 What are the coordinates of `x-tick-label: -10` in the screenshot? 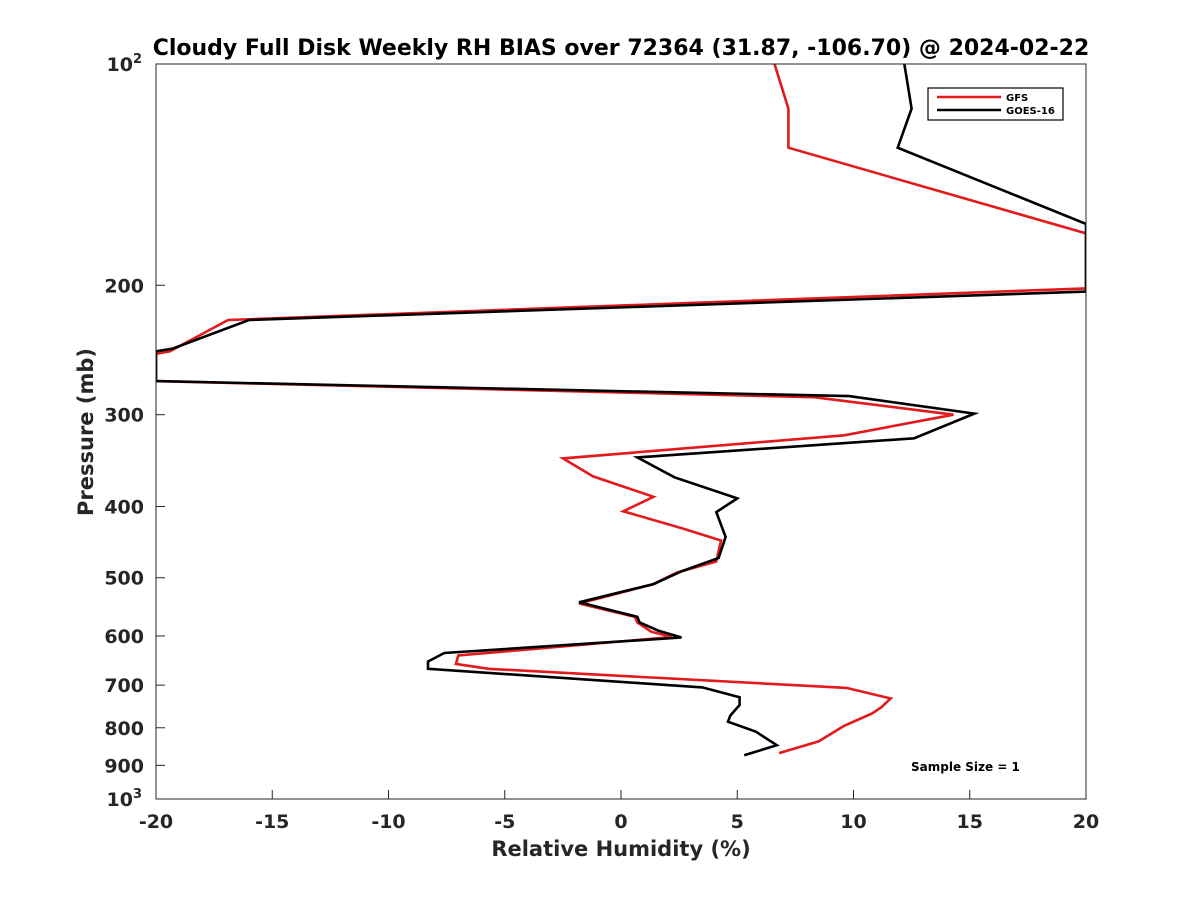 It's located at (388, 822).